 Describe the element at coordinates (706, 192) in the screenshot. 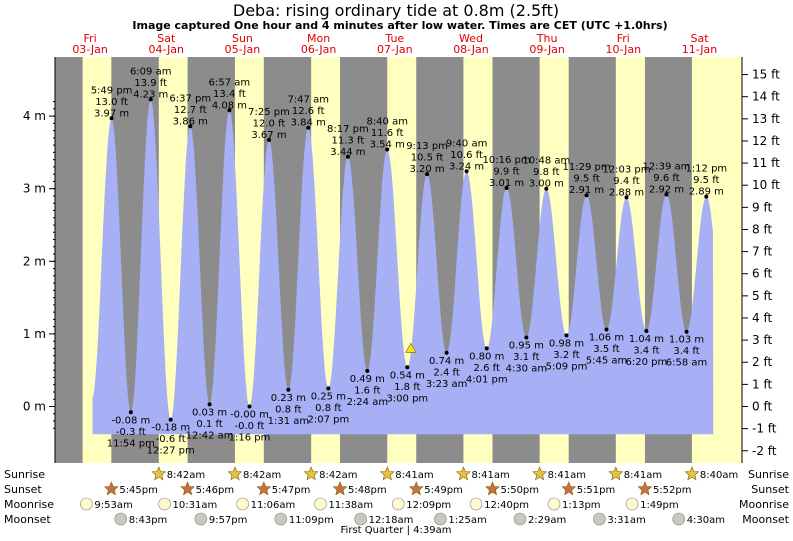

I see `high-label: 2.89 m` at that location.